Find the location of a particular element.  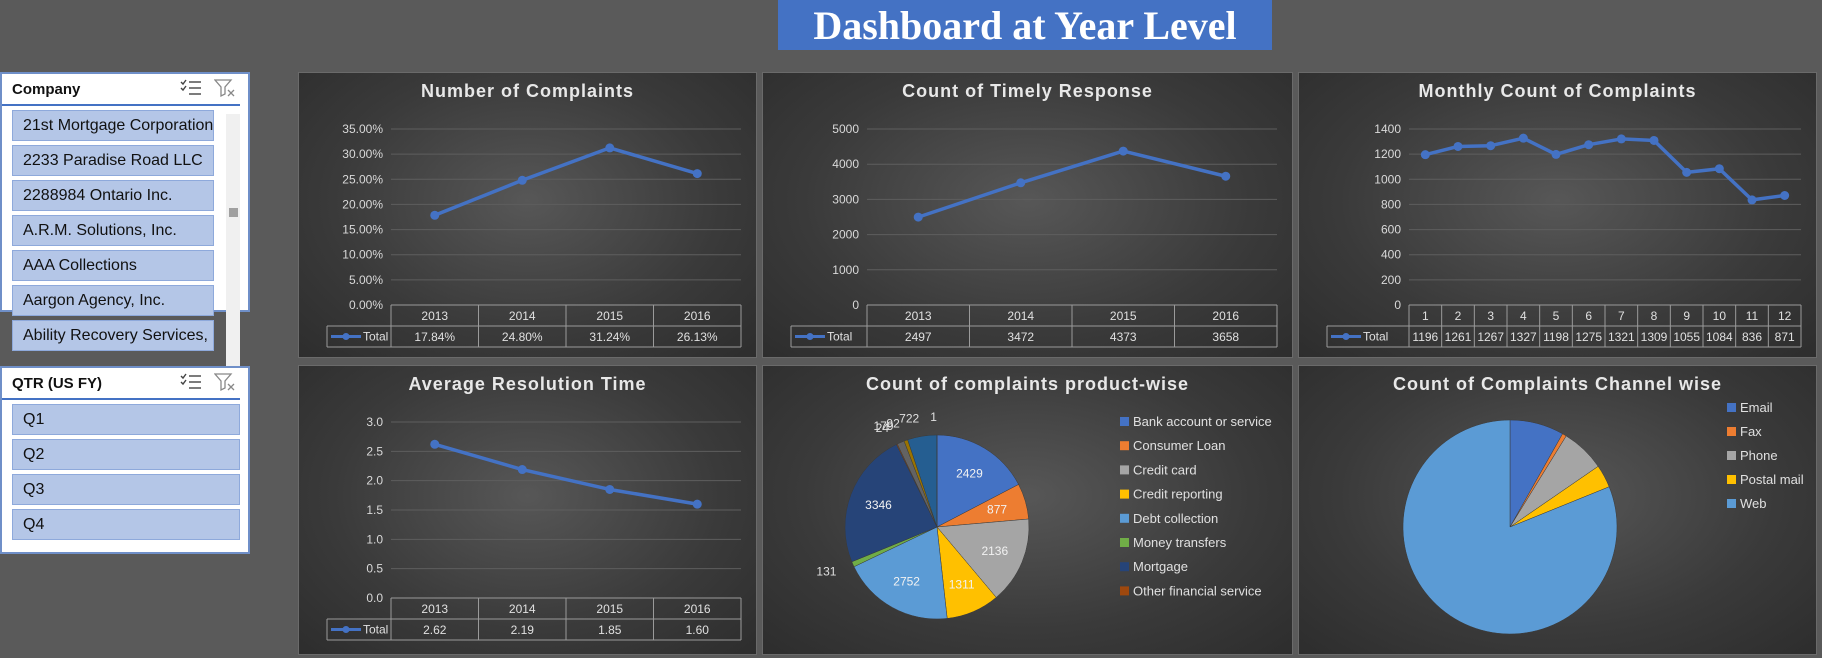

data-label: 1267 is located at coordinates (1490, 337).